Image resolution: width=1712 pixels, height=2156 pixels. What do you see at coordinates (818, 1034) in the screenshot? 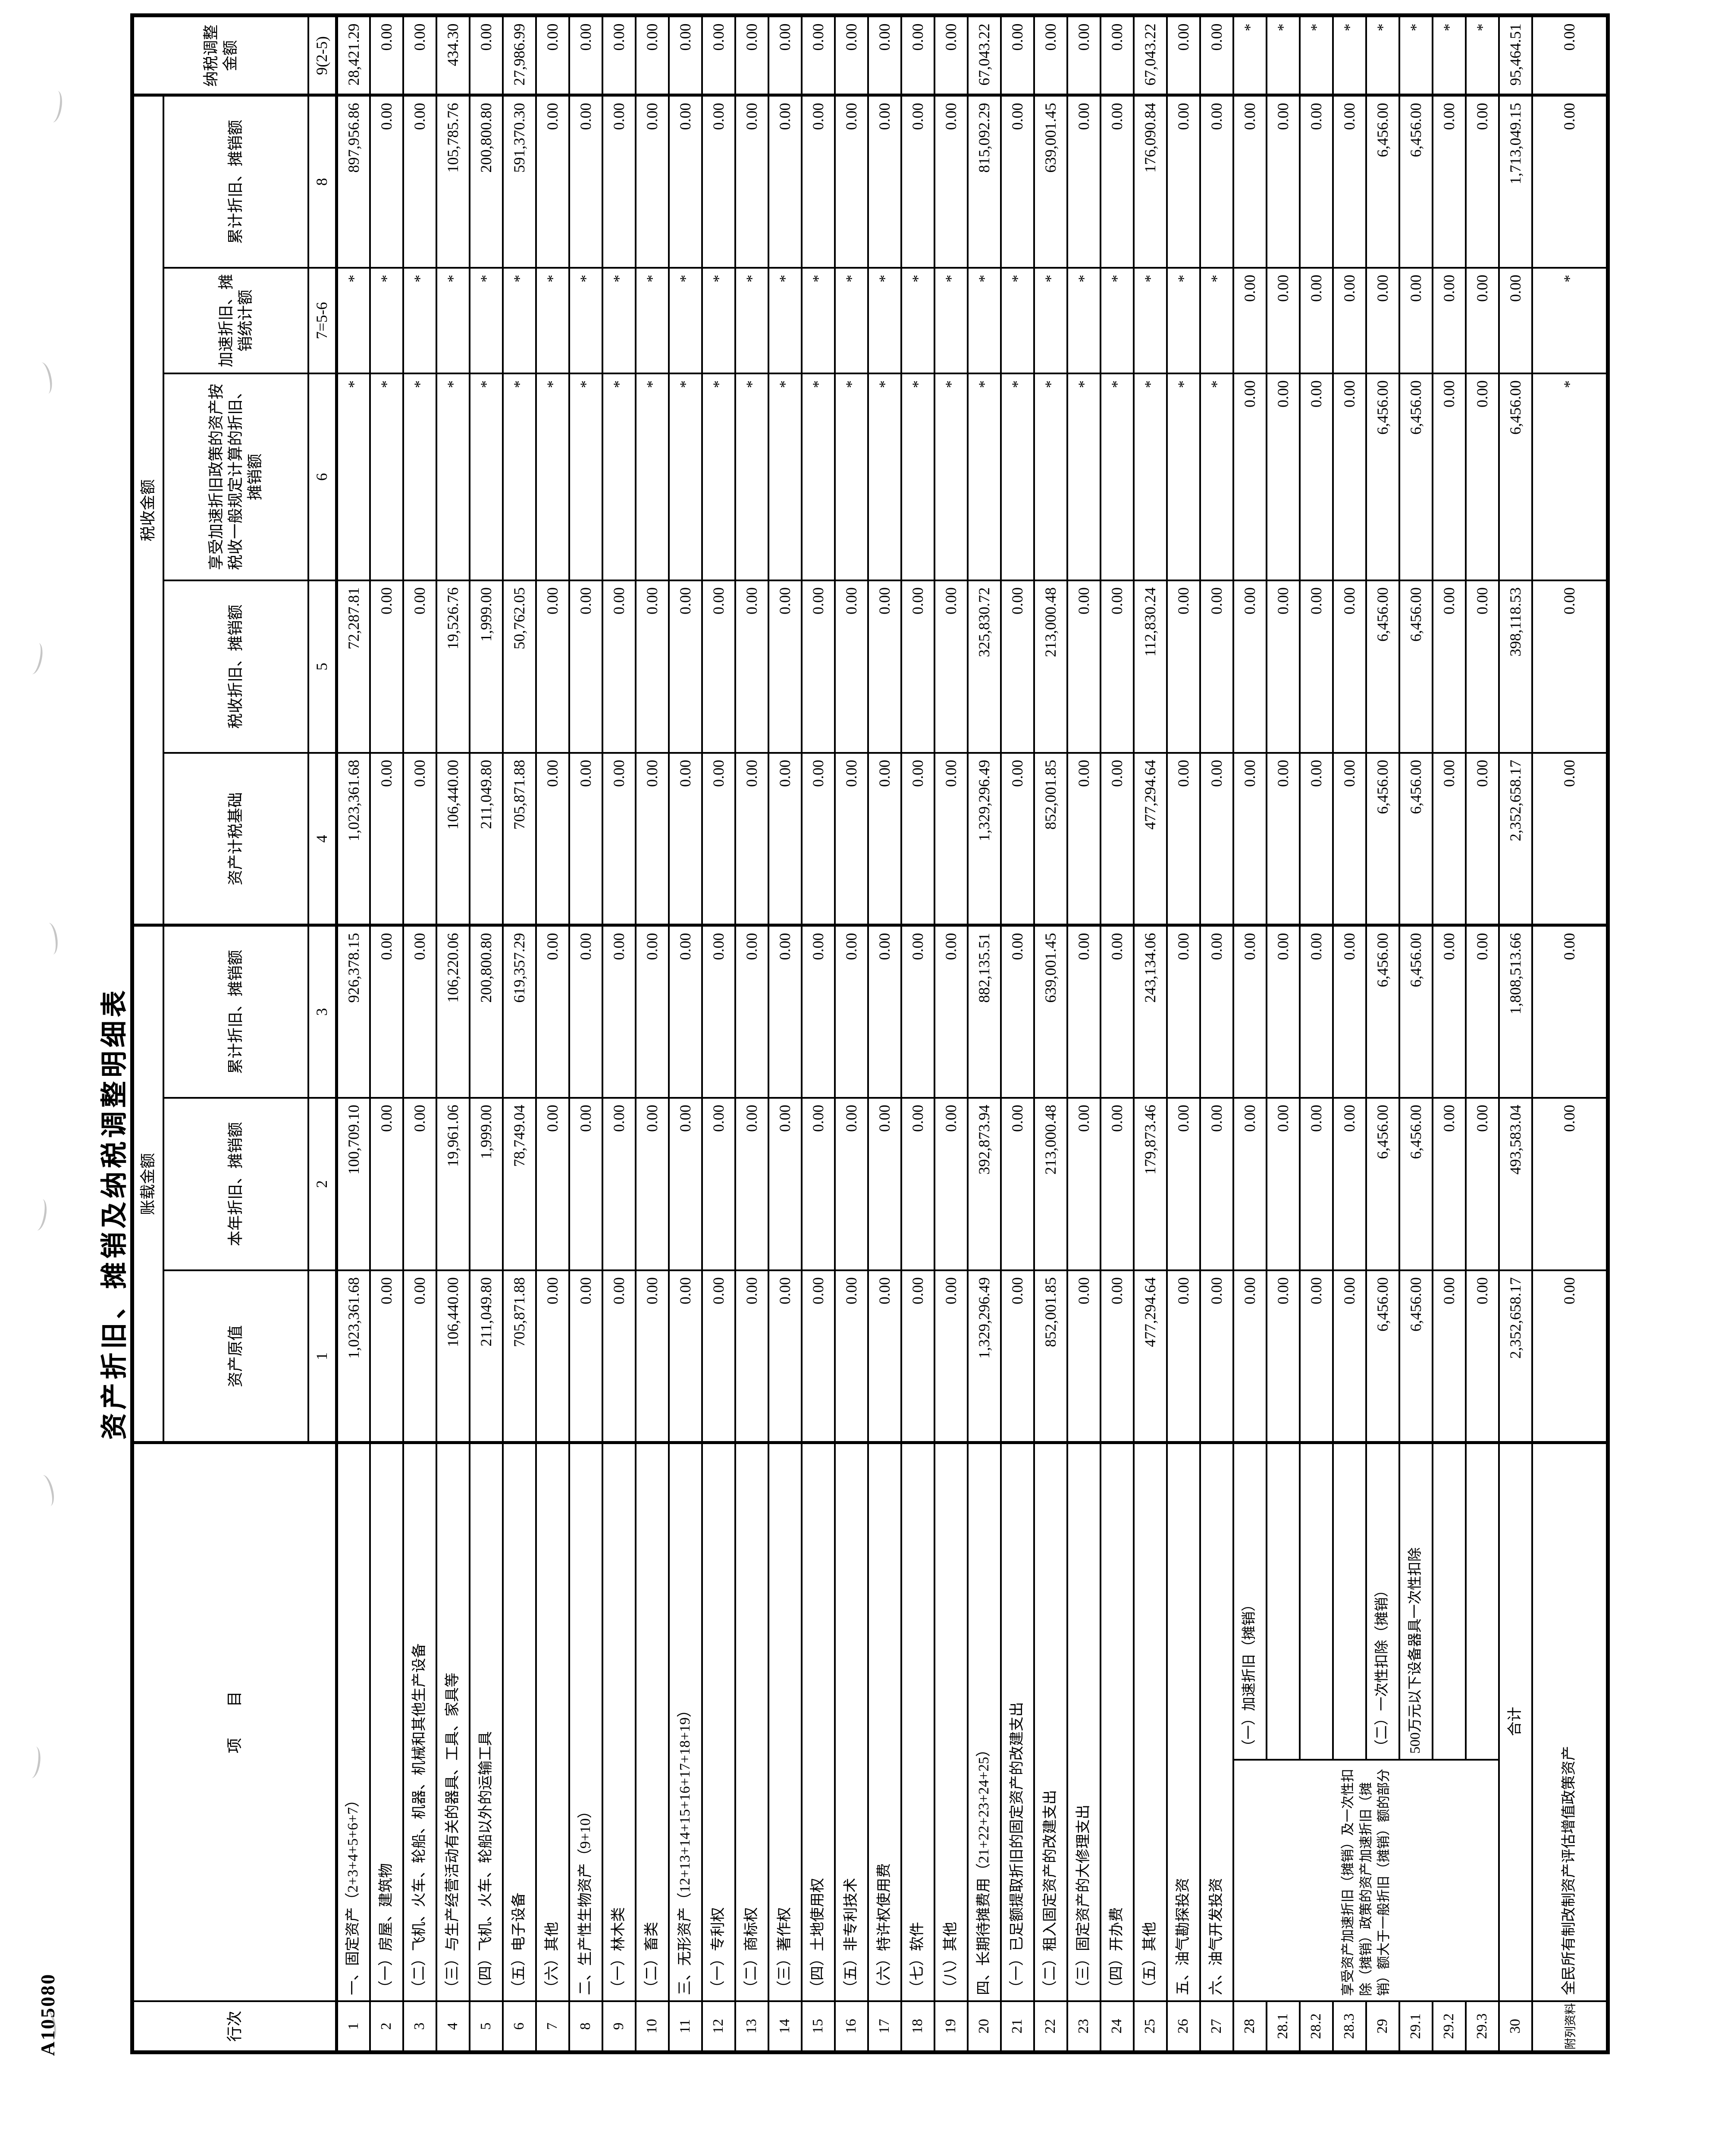
I see `table-row-15: 15 （四）土地使用权 0.00 0.00 0.00 0.00 0.00 * * 0.00 0.00` at bounding box center [818, 1034].